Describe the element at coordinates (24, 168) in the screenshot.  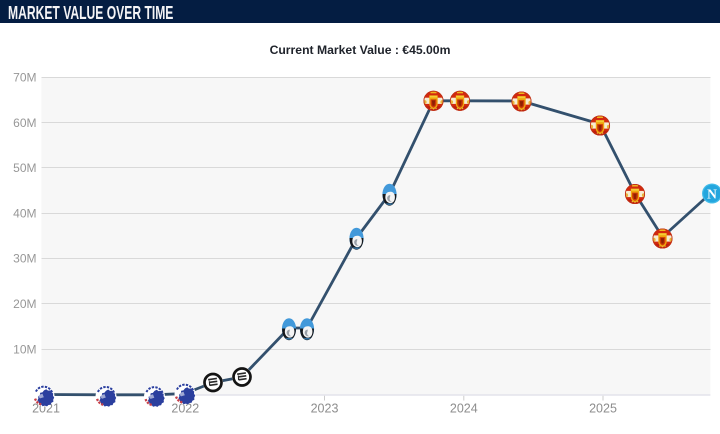
I see `svg-text: 50M` at that location.